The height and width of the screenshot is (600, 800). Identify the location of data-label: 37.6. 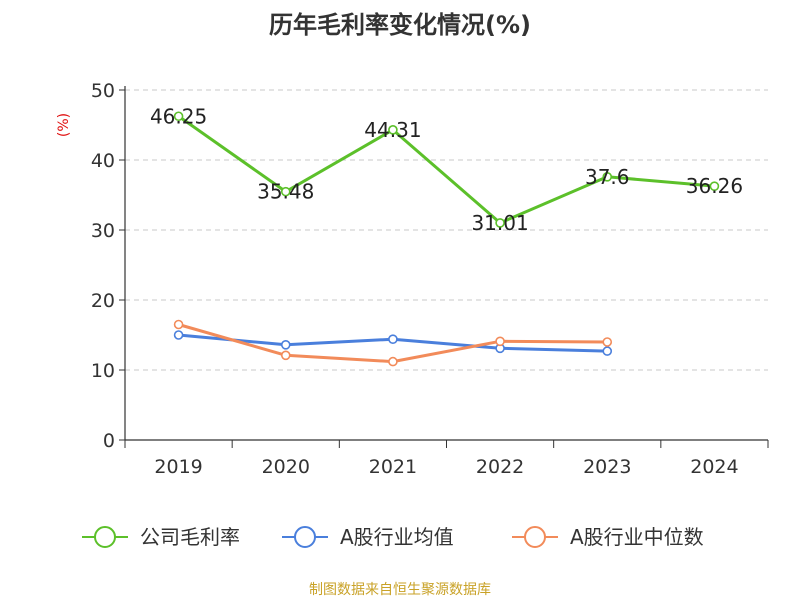
(607, 177).